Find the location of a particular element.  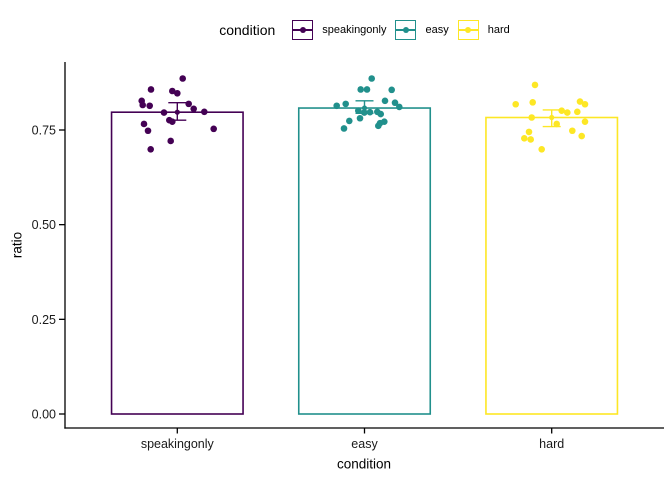

legend-entry-hard: hard is located at coordinates (483, 30).